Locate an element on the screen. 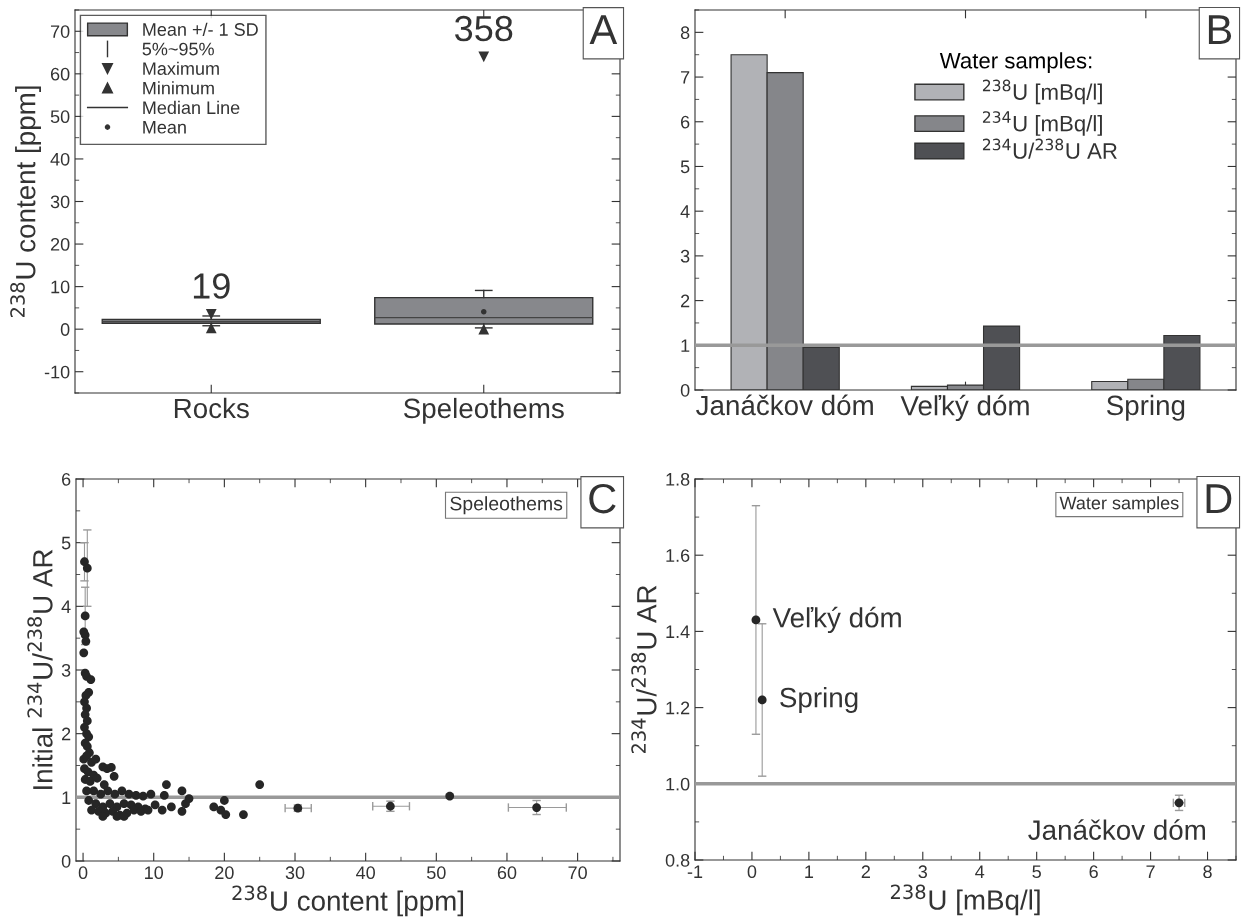 This screenshot has width=1244, height=920. y-tick-label: 30 is located at coordinates (60, 202).